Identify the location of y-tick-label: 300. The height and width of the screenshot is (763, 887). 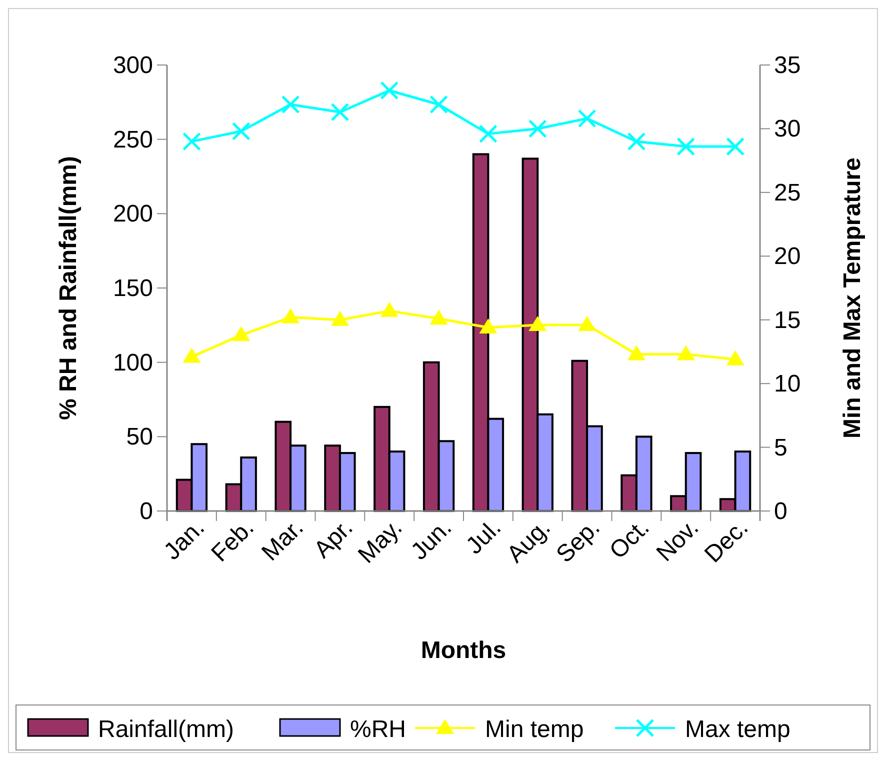
(132, 65).